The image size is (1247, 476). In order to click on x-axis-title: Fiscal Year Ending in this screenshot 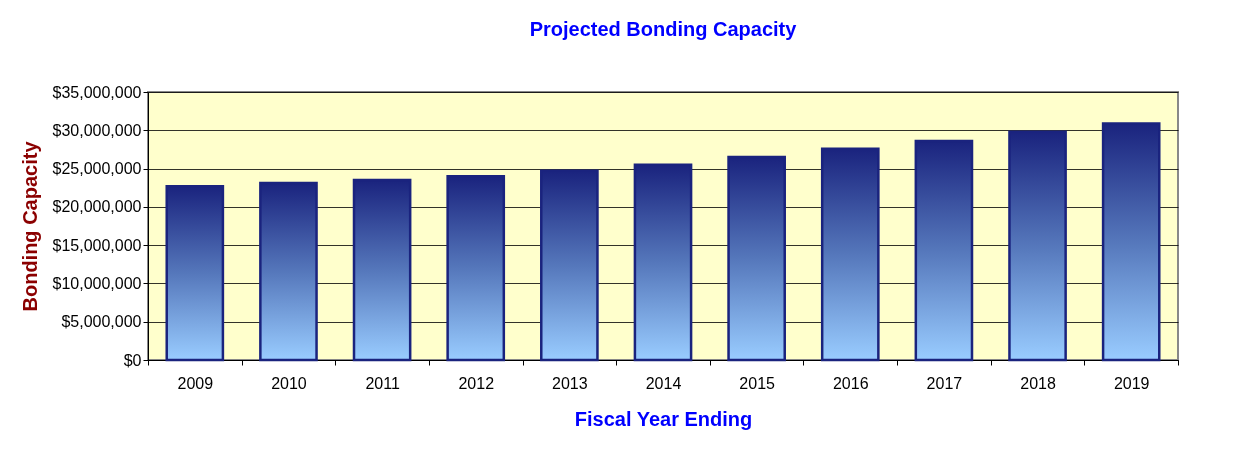, I will do `click(663, 418)`.